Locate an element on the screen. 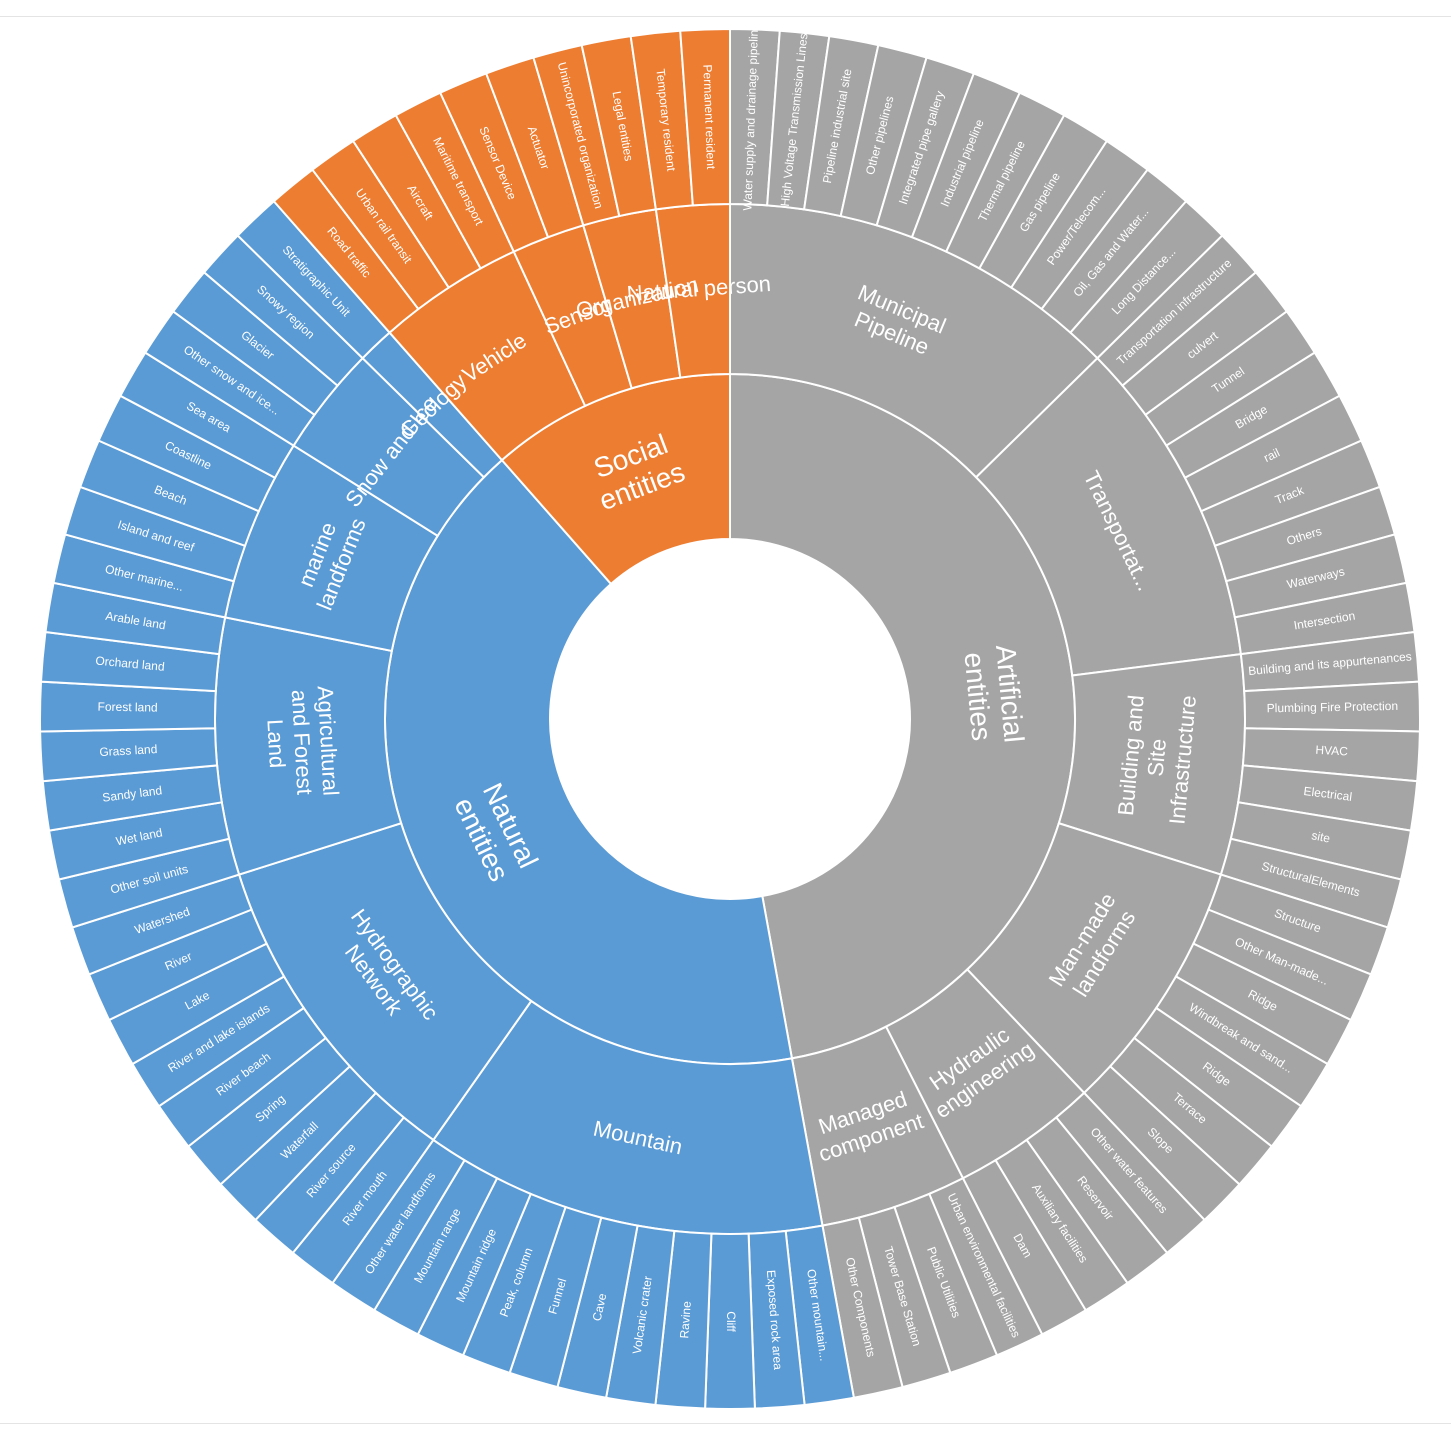  label-cliff: Cliff is located at coordinates (731, 1321).